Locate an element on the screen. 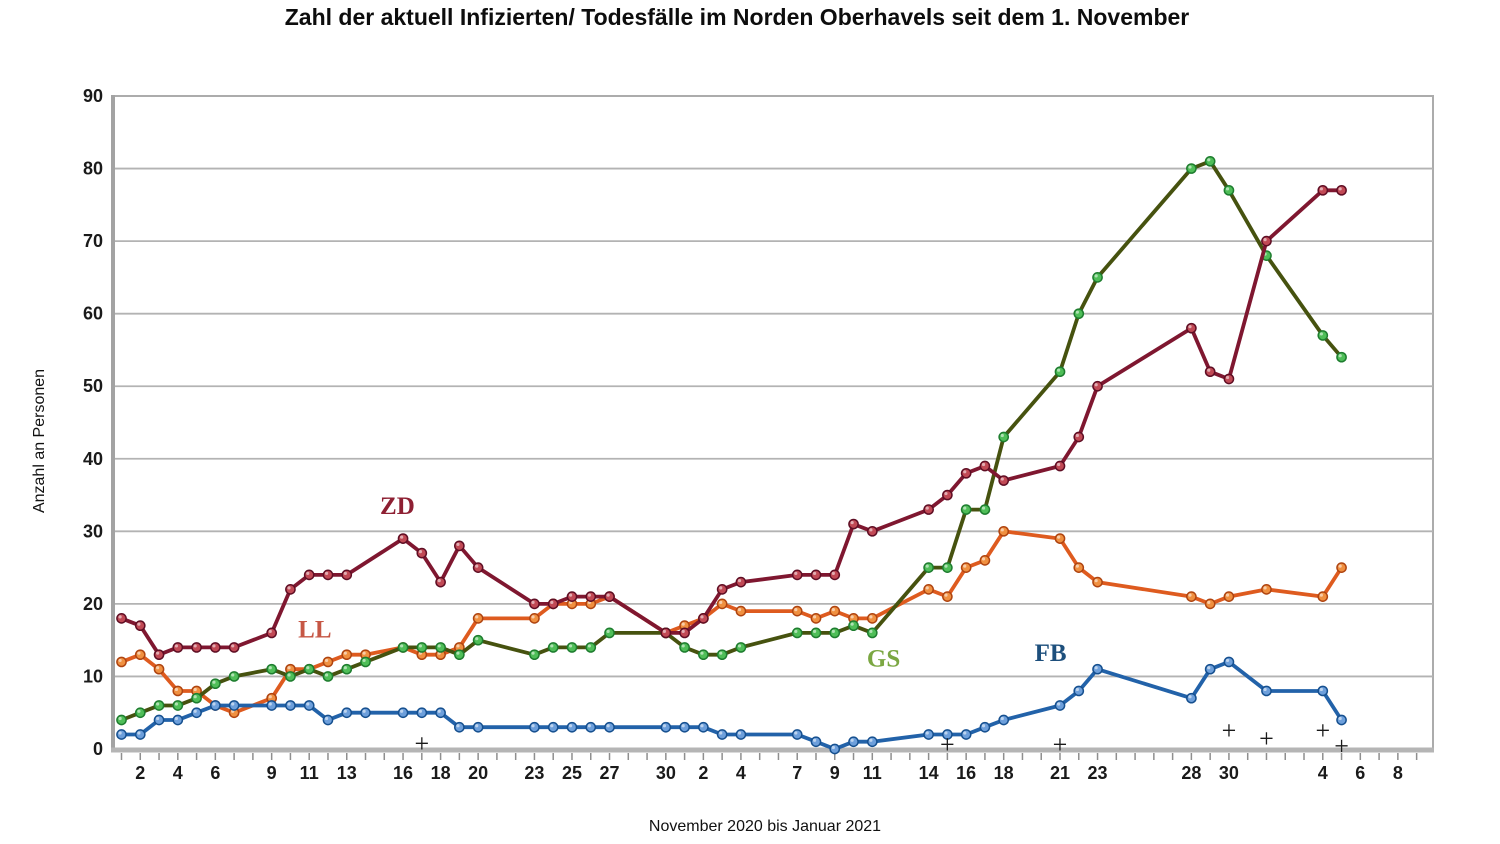  y-tick-label: 60 is located at coordinates (93, 314).